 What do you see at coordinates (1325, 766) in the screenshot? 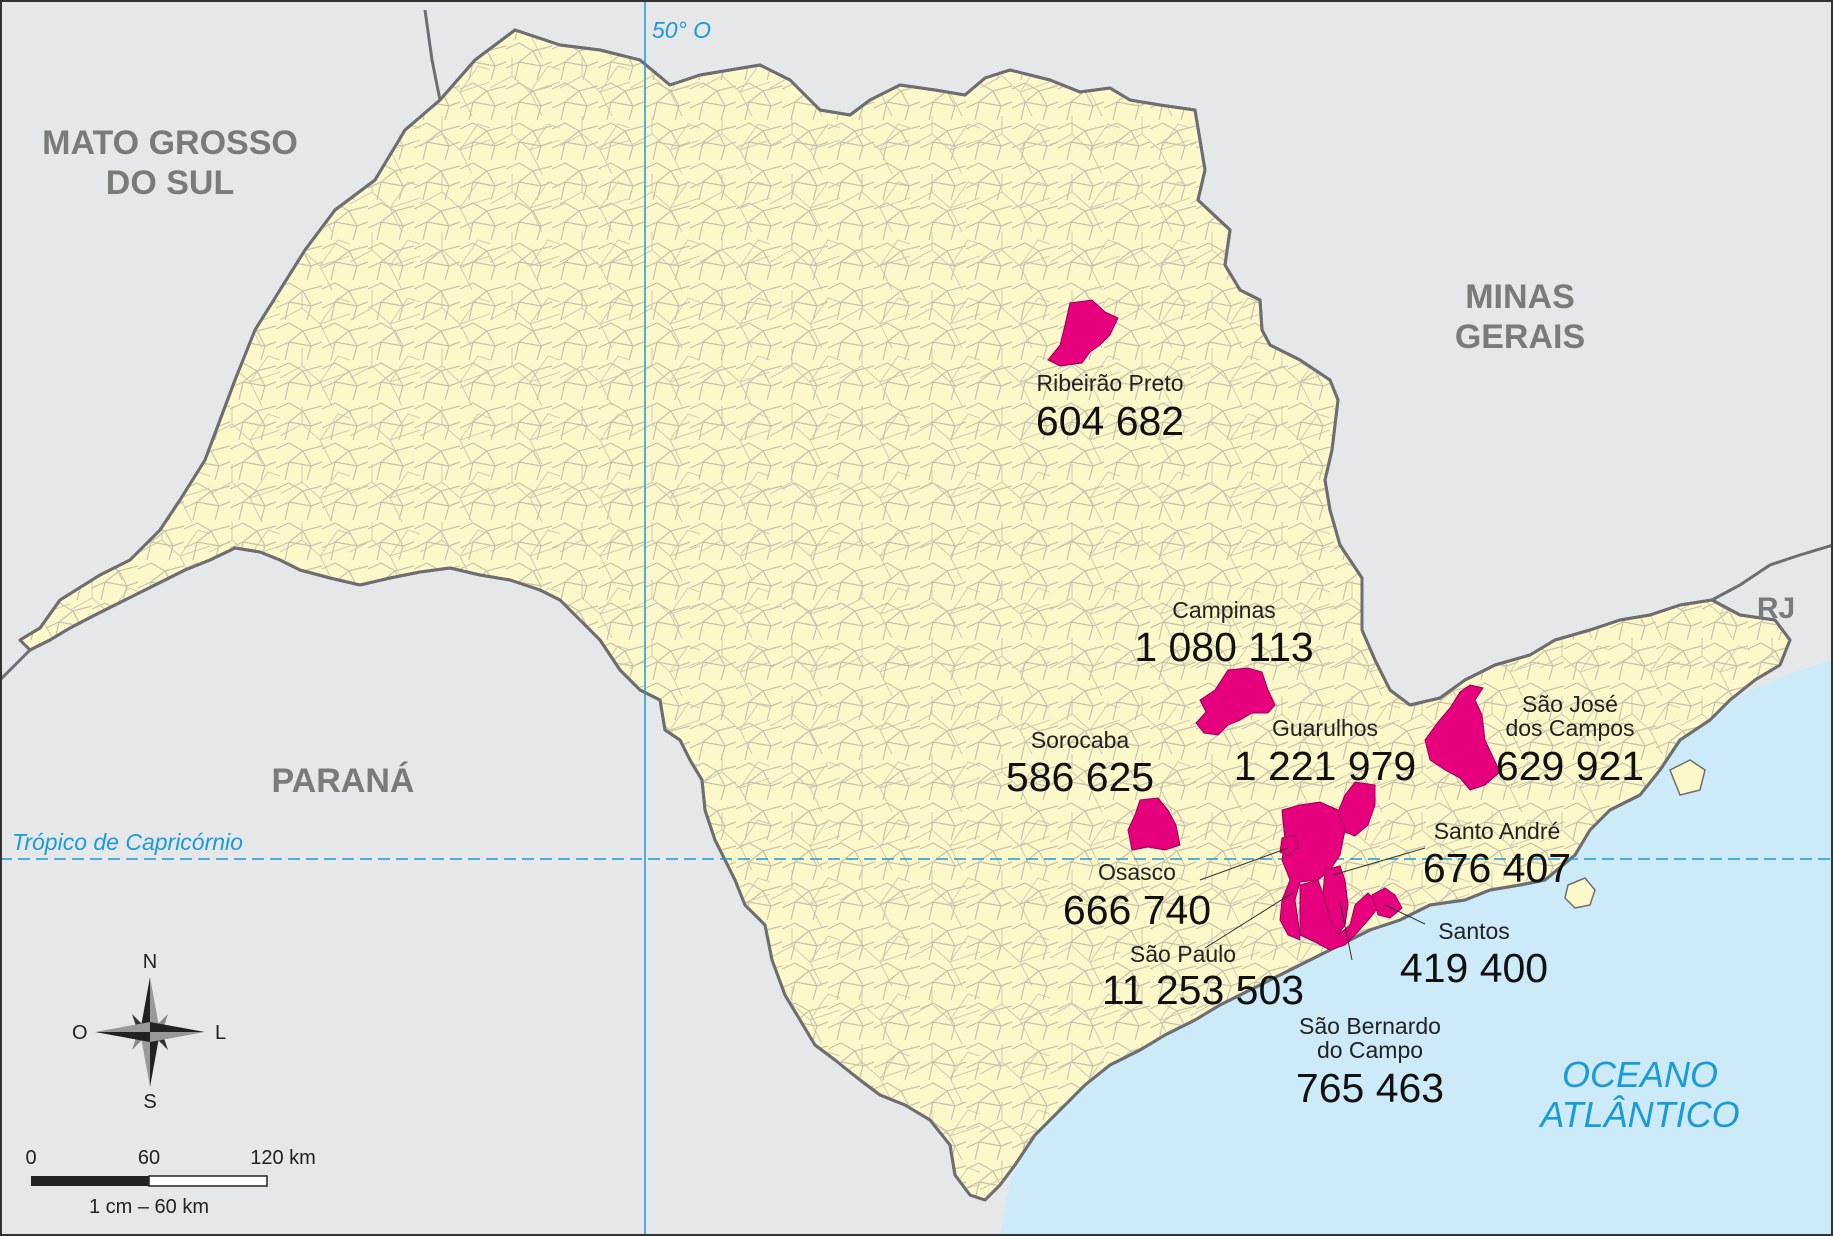
I see `city-population: 1 221 979` at bounding box center [1325, 766].